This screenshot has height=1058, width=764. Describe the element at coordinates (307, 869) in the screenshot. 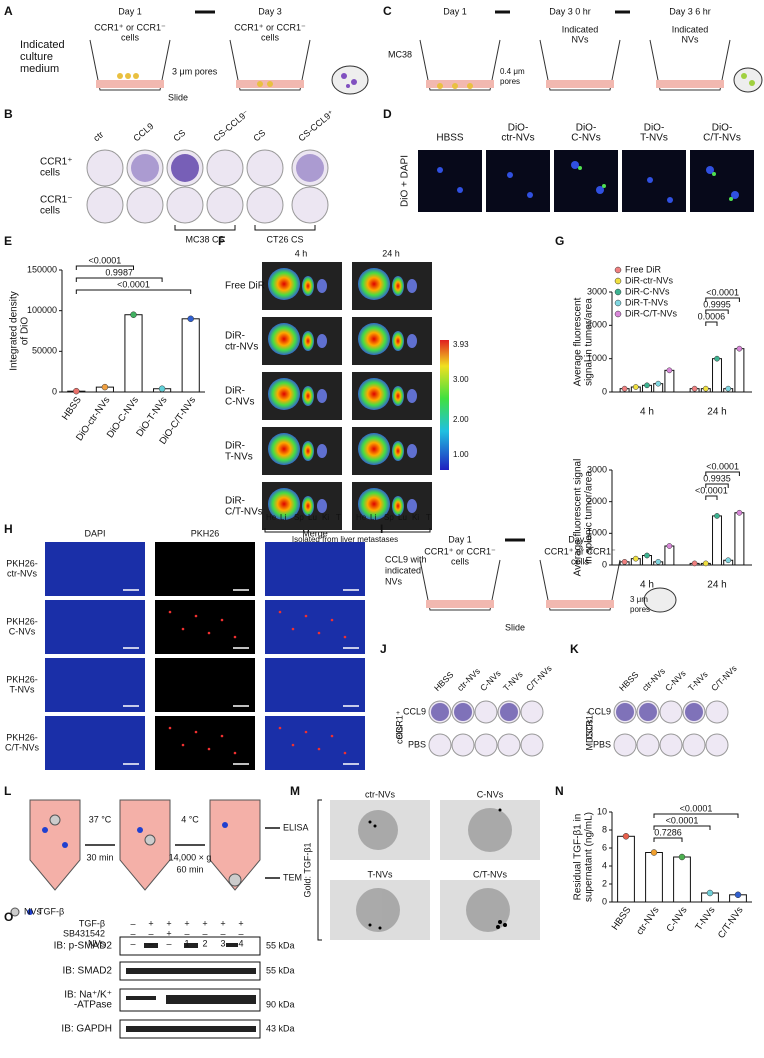

I see `label: Gold: TGF-β1` at that location.